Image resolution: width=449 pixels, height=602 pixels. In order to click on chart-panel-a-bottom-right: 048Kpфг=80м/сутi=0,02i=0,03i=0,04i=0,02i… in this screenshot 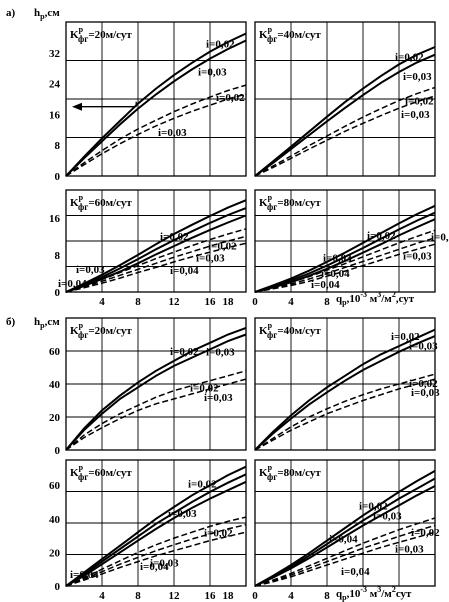, I will do `click(350, 248)`.